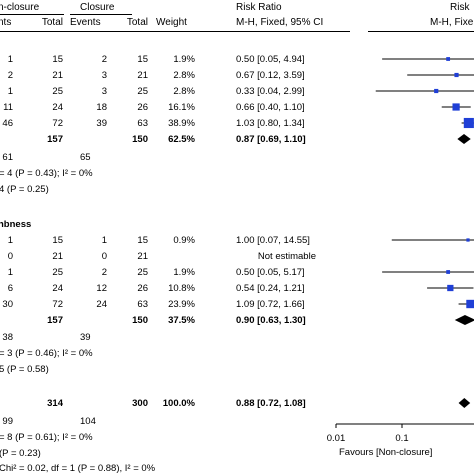 The width and height of the screenshot is (474, 474). What do you see at coordinates (46, 353) in the screenshot?
I see `heterogeneity-text: = 3 (P = 0.46); I² = 0%` at bounding box center [46, 353].